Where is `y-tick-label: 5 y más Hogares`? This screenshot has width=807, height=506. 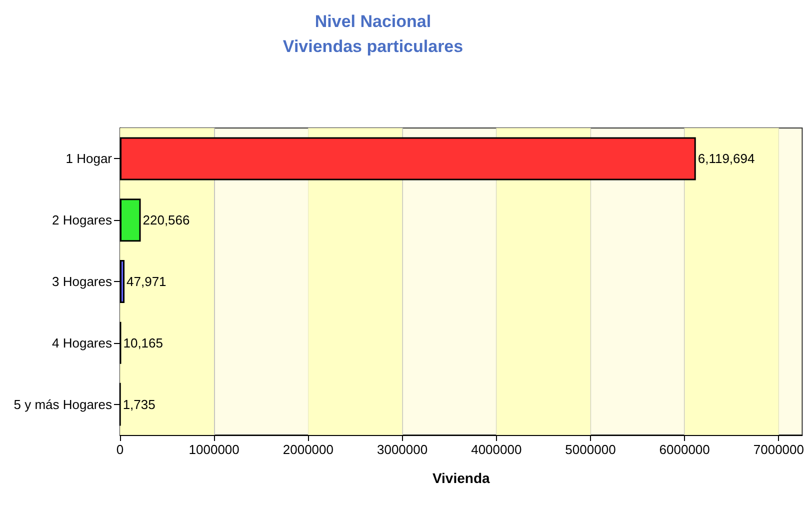 y-tick-label: 5 y más Hogares is located at coordinates (63, 404).